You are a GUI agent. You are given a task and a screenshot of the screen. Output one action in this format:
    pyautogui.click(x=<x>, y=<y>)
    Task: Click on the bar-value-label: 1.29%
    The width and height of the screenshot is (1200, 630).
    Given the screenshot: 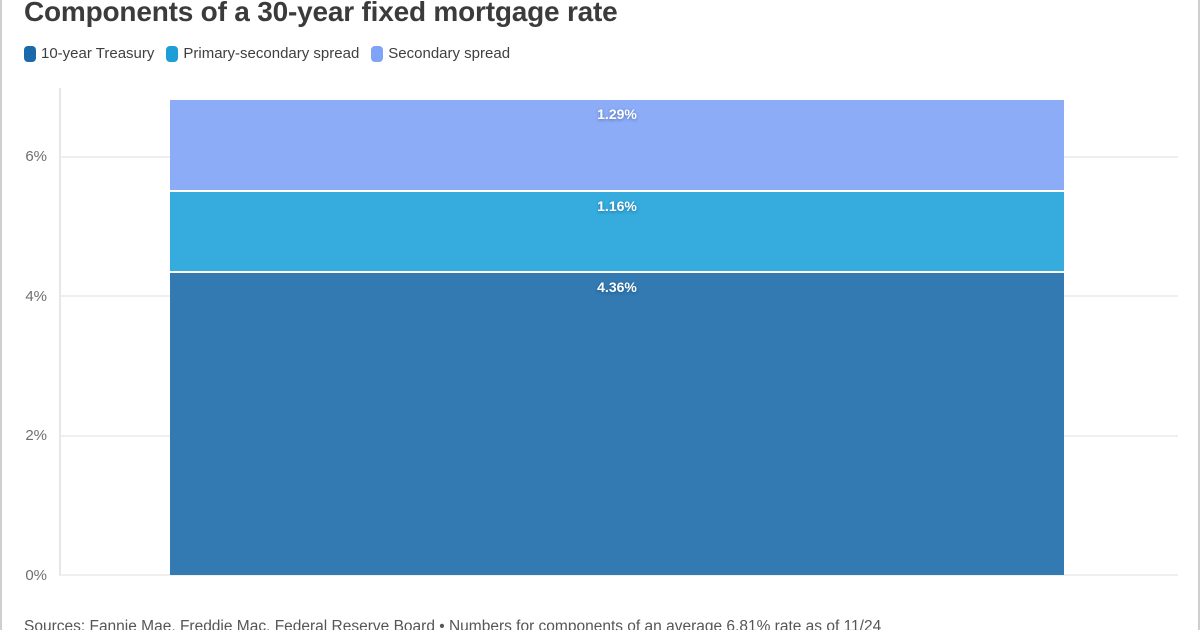 What is the action you would take?
    pyautogui.click(x=617, y=114)
    